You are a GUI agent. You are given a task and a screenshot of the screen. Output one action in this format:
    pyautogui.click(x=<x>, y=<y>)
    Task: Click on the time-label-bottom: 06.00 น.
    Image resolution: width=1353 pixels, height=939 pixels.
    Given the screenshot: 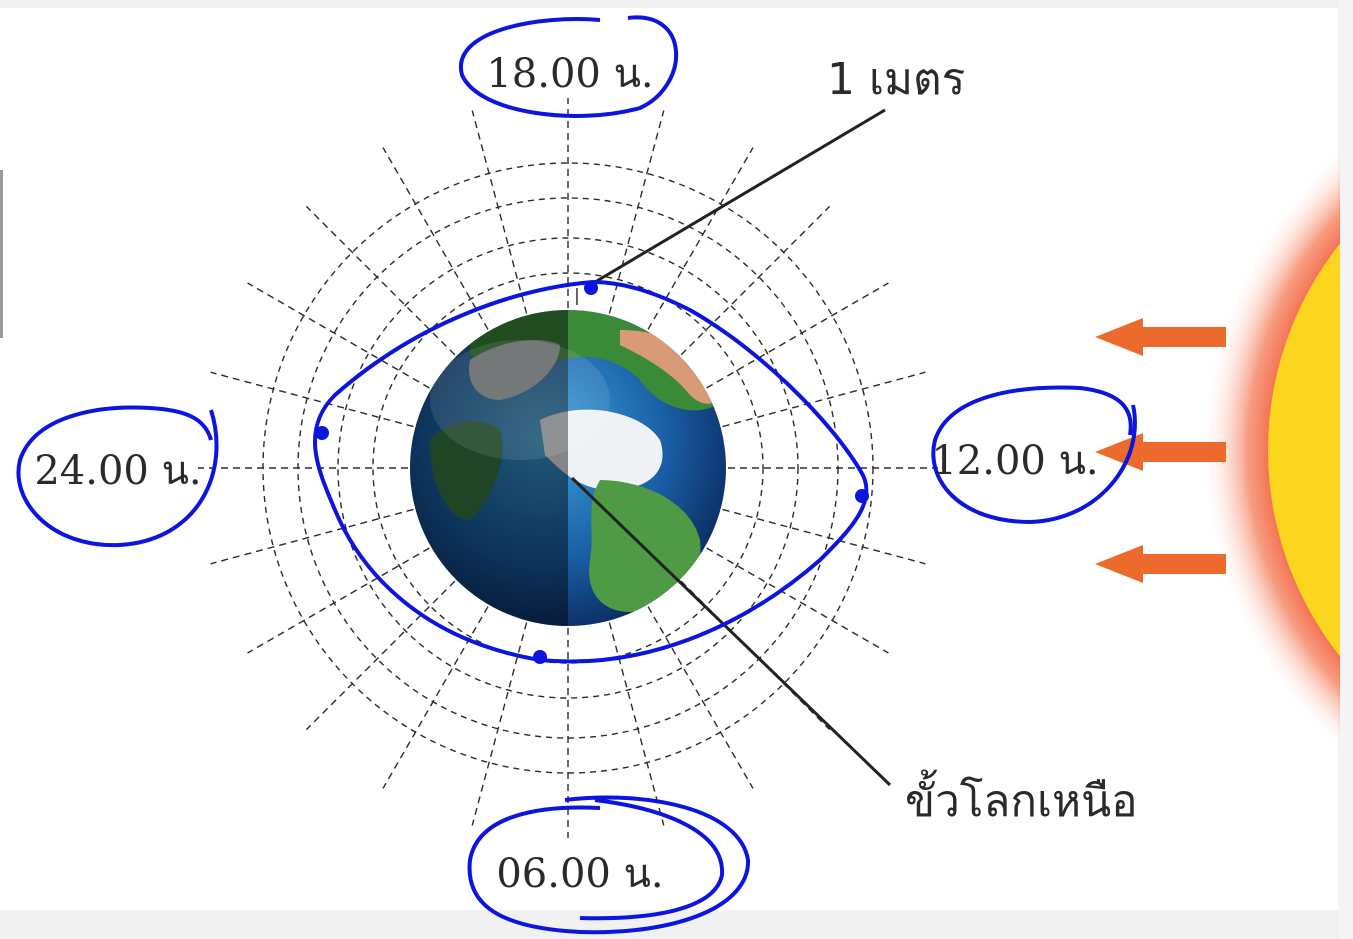 What is the action you would take?
    pyautogui.click(x=579, y=874)
    